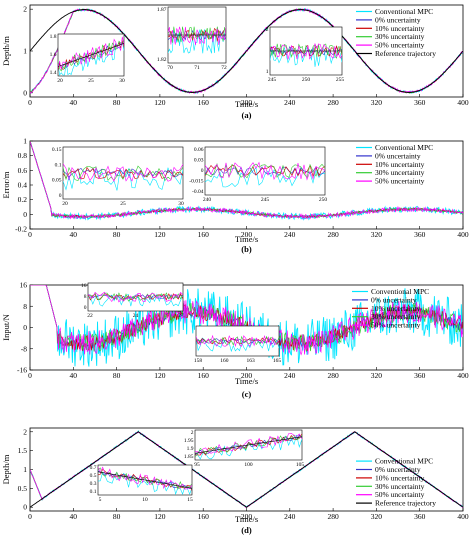 The width and height of the screenshot is (474, 550). Describe the element at coordinates (58, 165) in the screenshot. I see `inset-y-tick-label: 0.1` at that location.